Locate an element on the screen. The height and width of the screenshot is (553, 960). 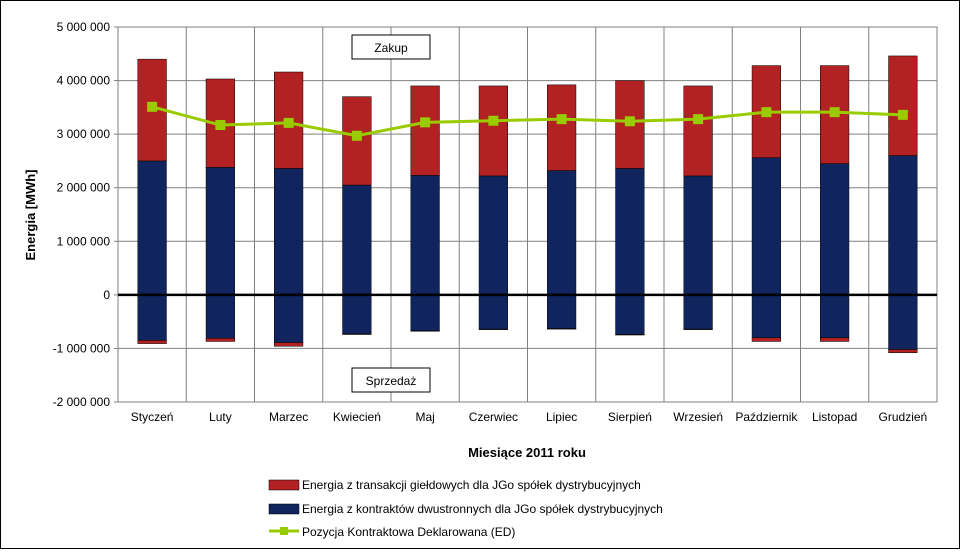
ed-line-path is located at coordinates (527, 121).